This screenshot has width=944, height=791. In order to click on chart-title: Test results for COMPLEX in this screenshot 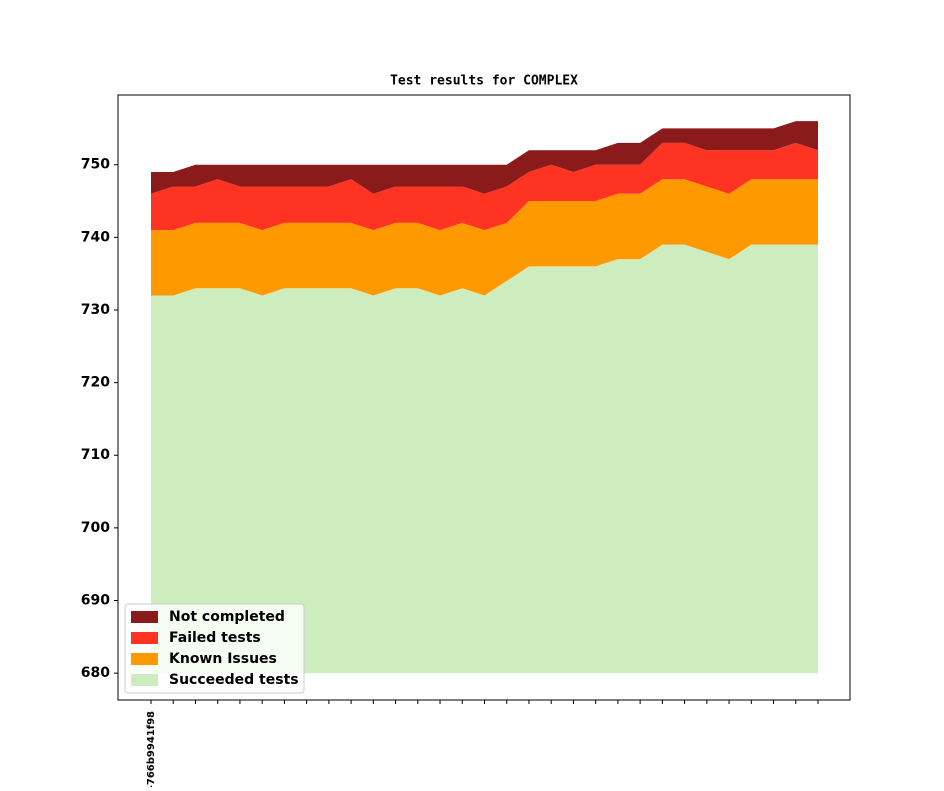, I will do `click(484, 81)`.